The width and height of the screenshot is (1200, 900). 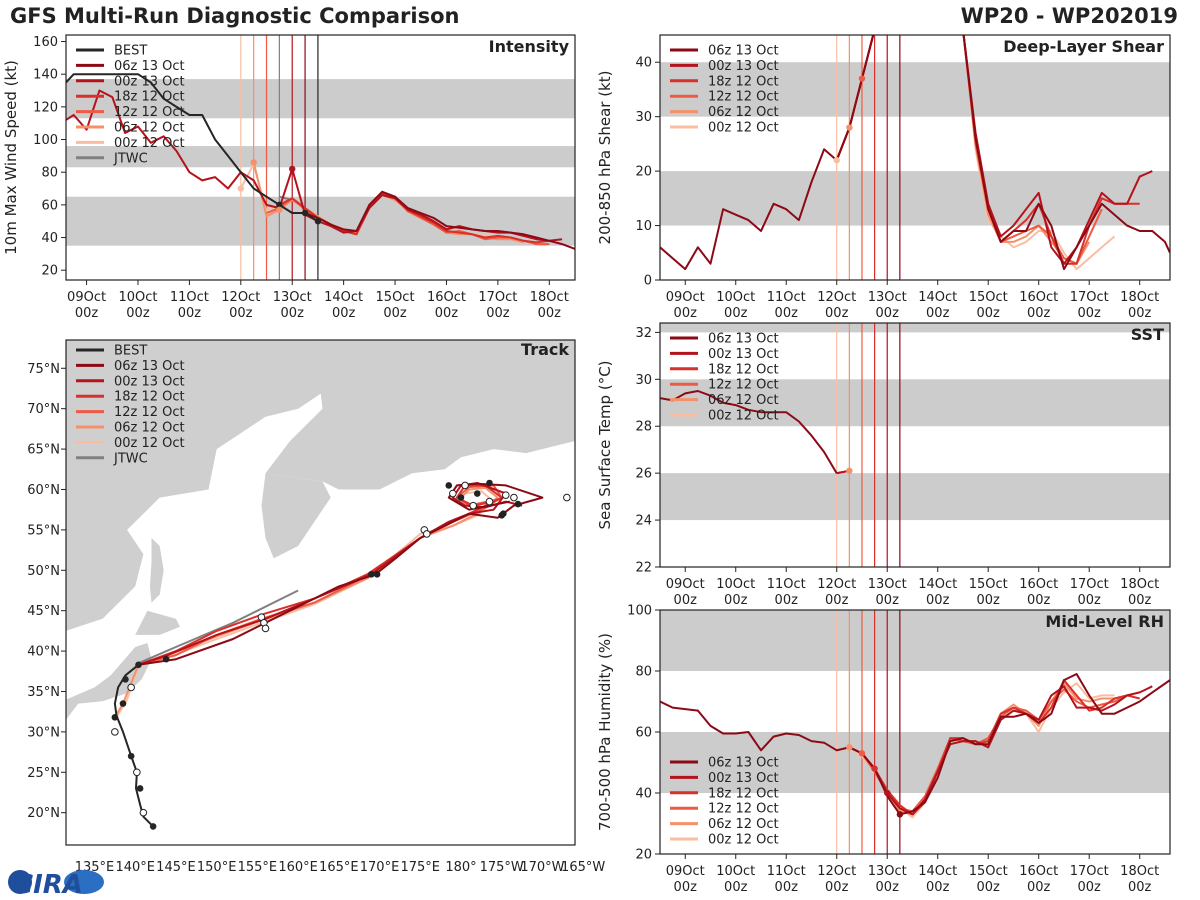 I want to click on shear-title: Deep-Layer Shear, so click(x=1083, y=46).